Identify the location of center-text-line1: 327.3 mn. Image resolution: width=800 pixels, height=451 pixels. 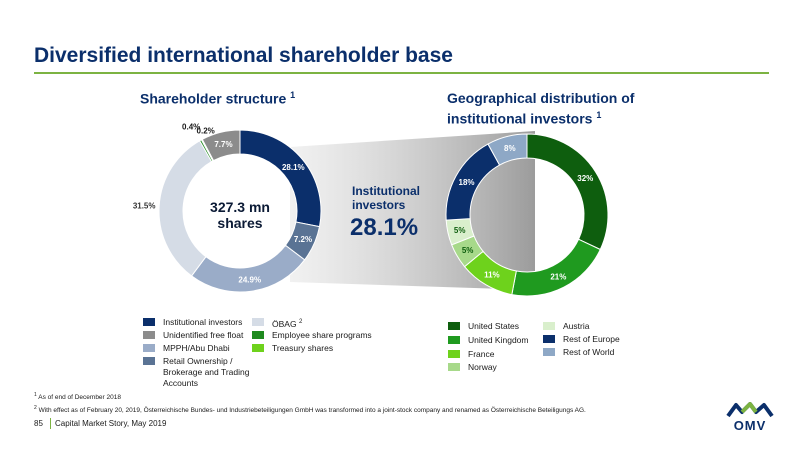
(240, 207).